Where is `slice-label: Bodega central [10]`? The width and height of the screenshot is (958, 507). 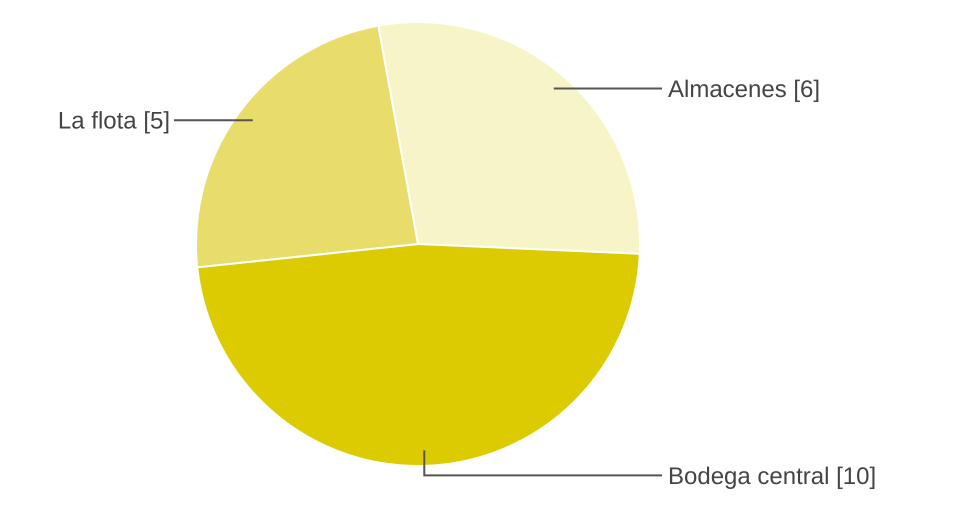 slice-label: Bodega central [10] is located at coordinates (772, 476).